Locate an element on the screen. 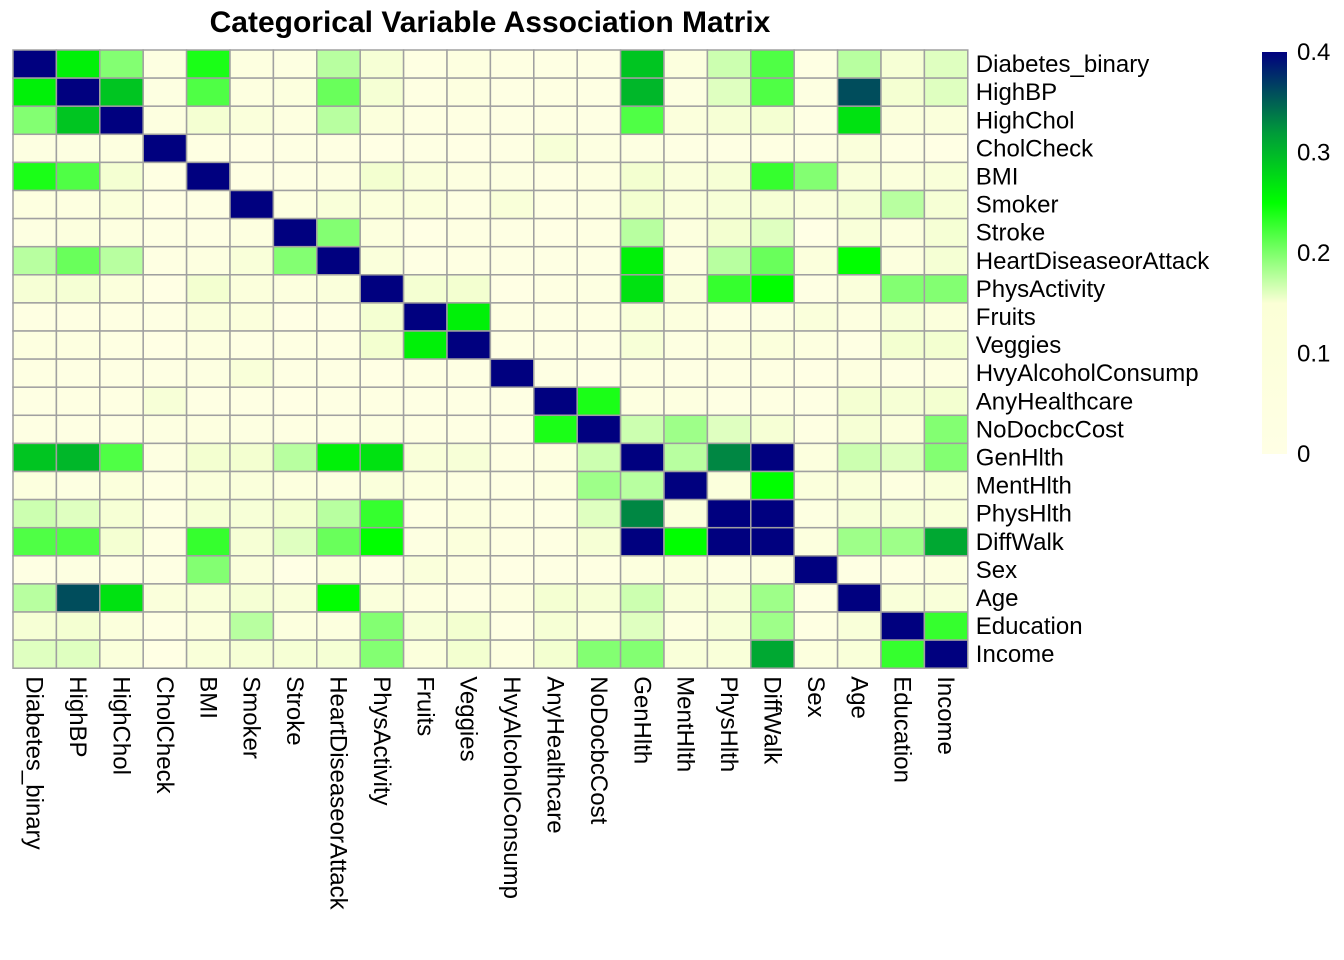 Image resolution: width=1344 pixels, height=960 pixels. column-label: Stroke is located at coordinates (294, 710).